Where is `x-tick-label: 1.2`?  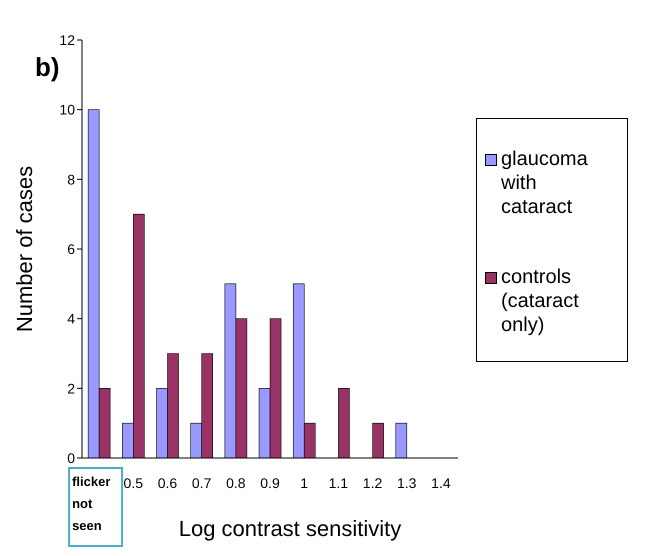 x-tick-label: 1.2 is located at coordinates (372, 483).